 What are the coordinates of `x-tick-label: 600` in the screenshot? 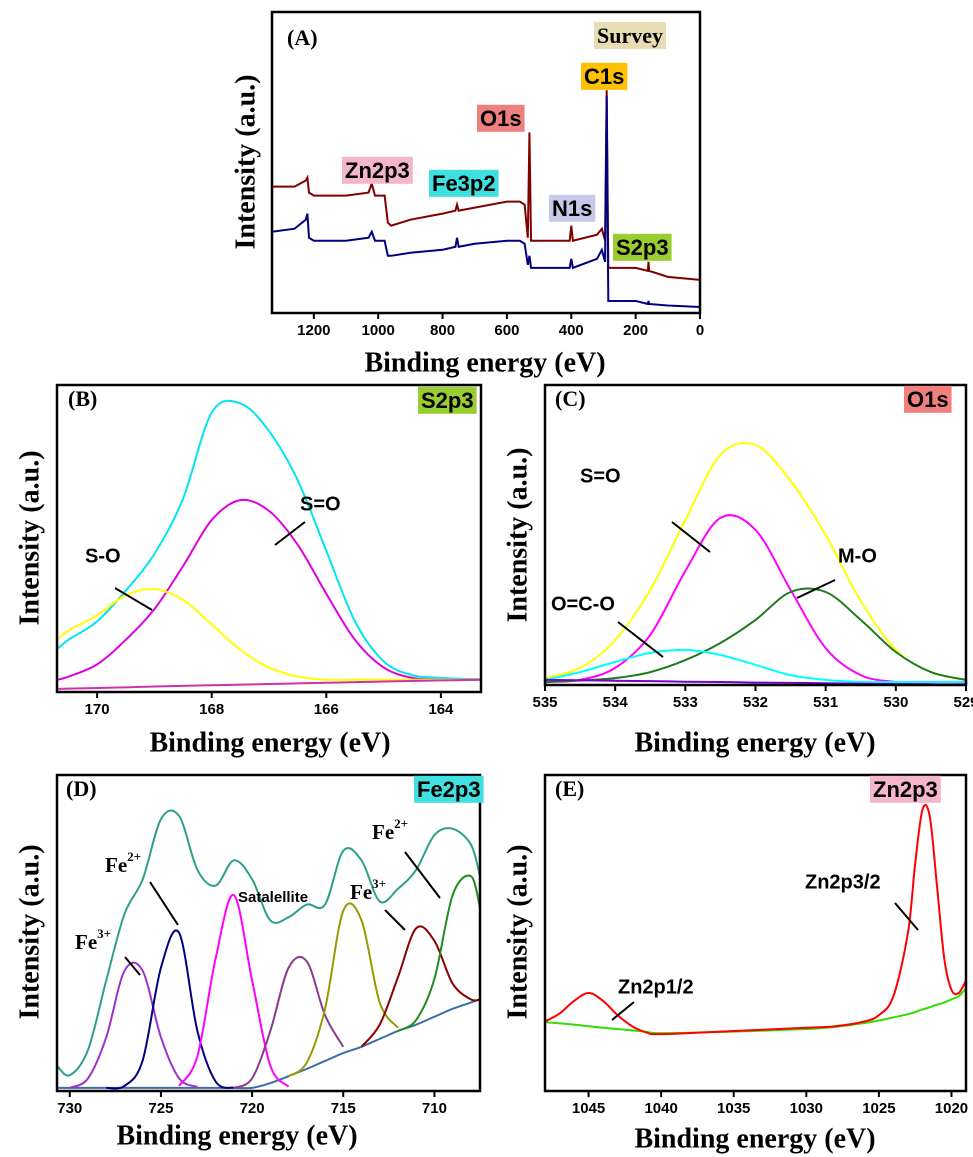 It's located at (506, 330).